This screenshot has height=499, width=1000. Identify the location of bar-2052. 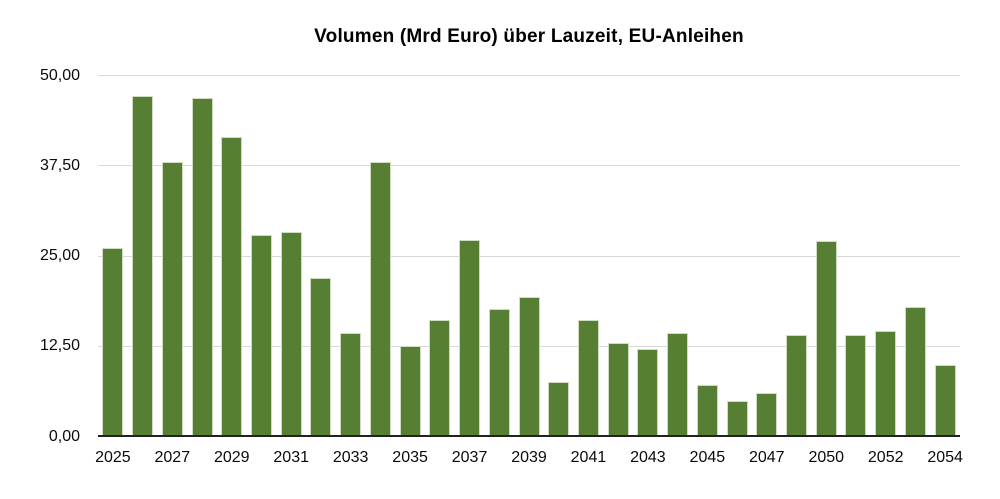
(886, 383).